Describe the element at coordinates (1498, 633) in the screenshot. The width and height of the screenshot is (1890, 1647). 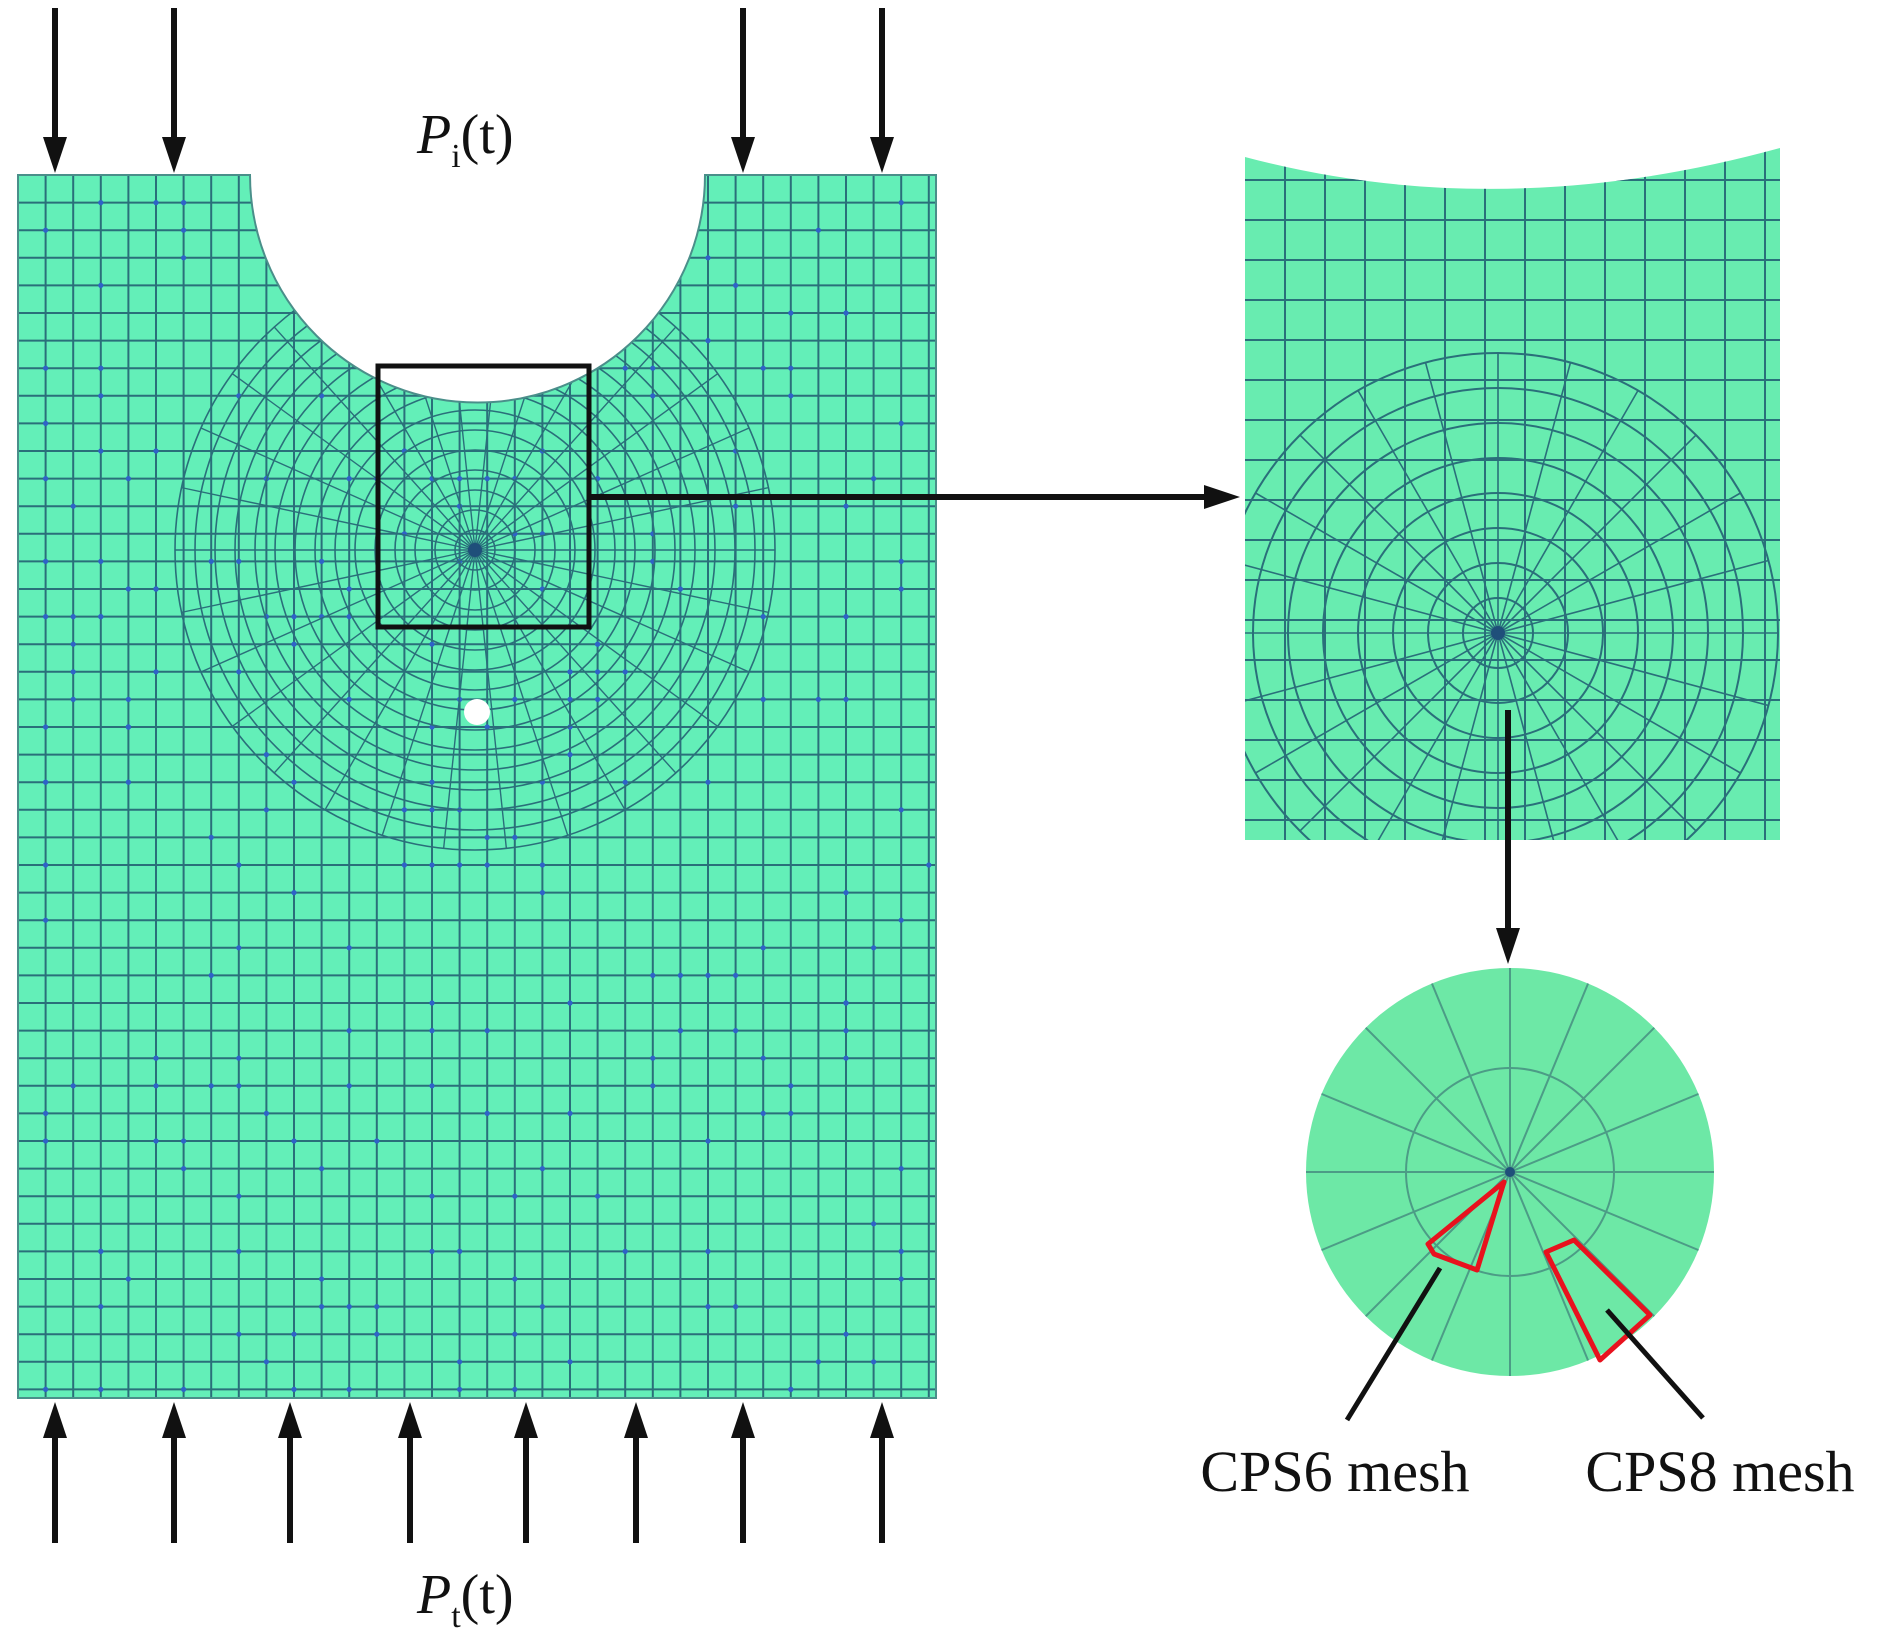
I see `zoom-crack-tip-node` at that location.